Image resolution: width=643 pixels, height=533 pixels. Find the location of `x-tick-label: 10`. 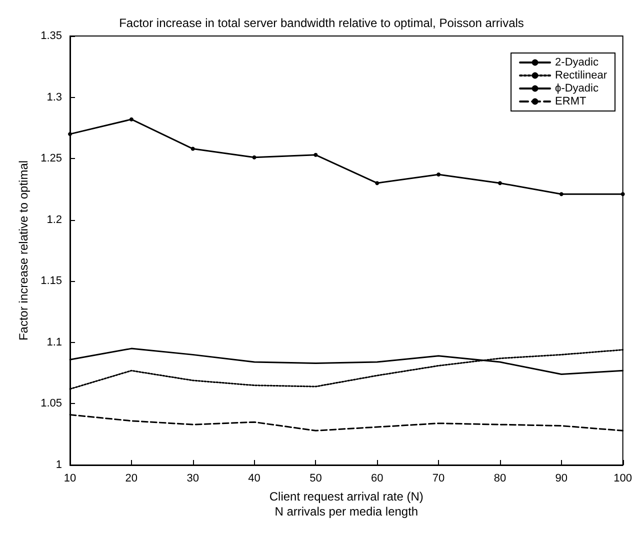

x-tick-label: 10 is located at coordinates (70, 478).